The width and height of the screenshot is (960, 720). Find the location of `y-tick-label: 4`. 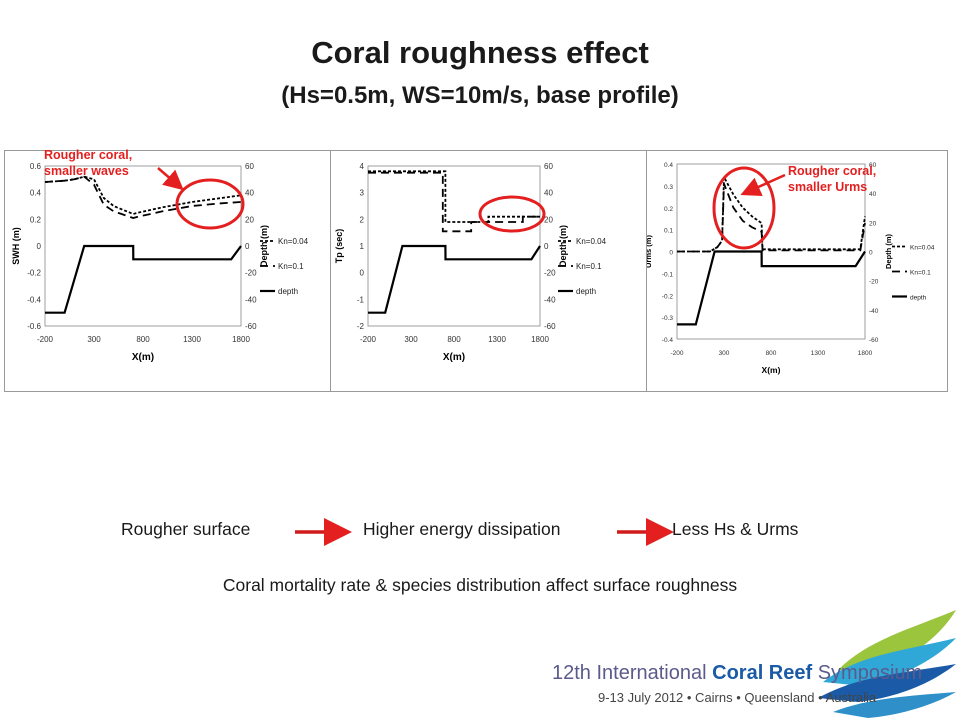

y-tick-label: 4 is located at coordinates (362, 166).